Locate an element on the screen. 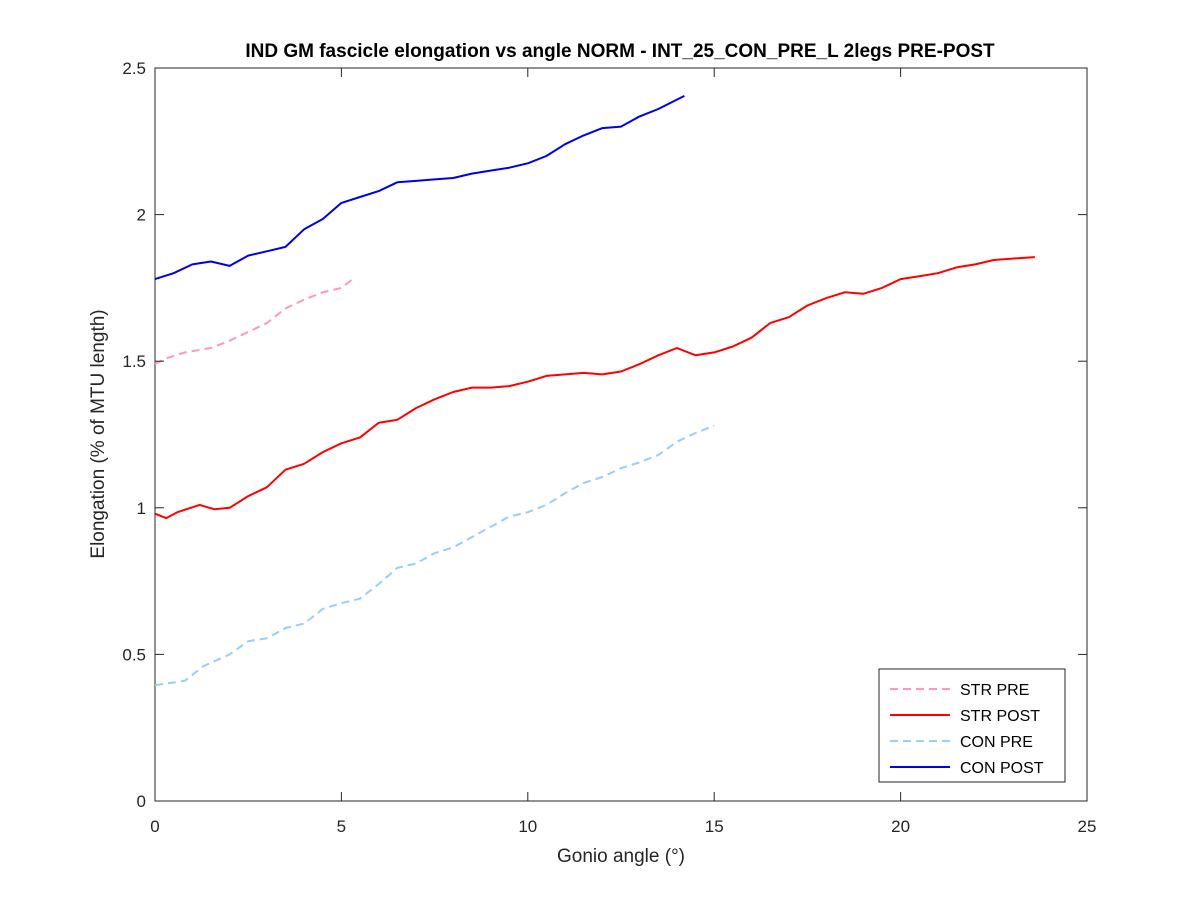  x-tick-label: 5 is located at coordinates (341, 826).